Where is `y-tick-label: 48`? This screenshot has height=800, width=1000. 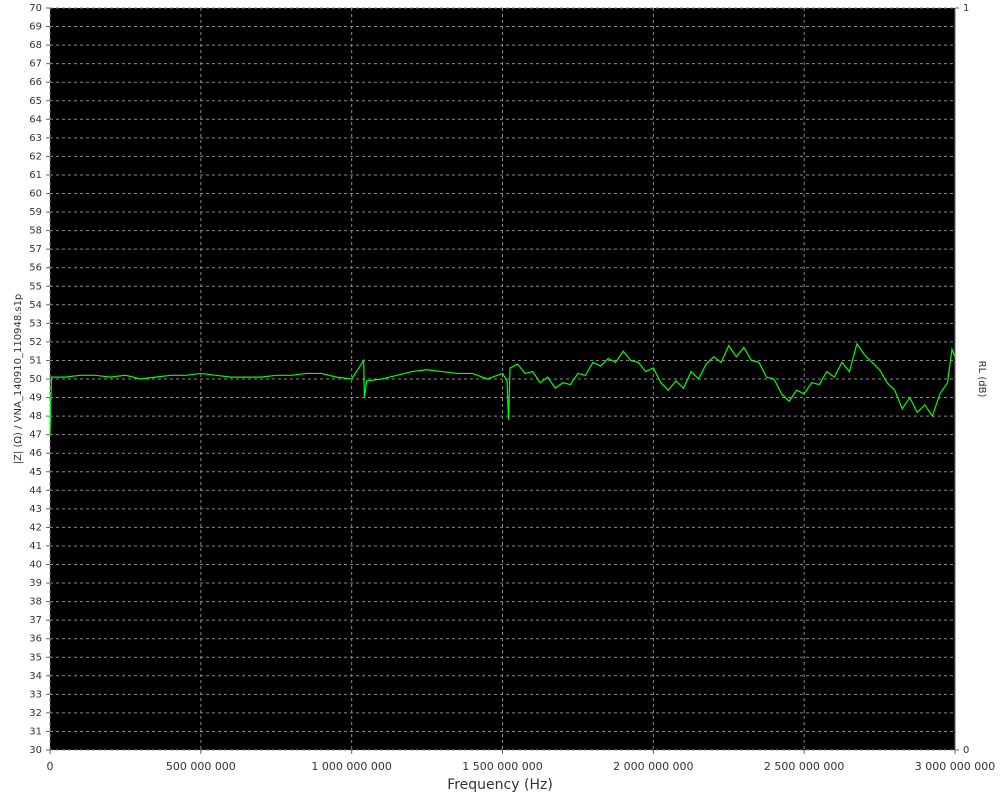
y-tick-label: 48 is located at coordinates (35, 416).